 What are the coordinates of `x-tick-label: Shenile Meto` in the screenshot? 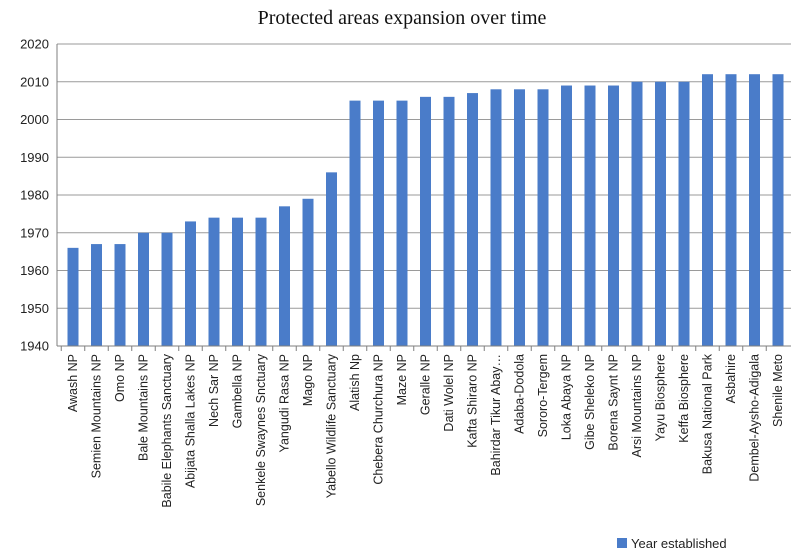 It's located at (778, 390).